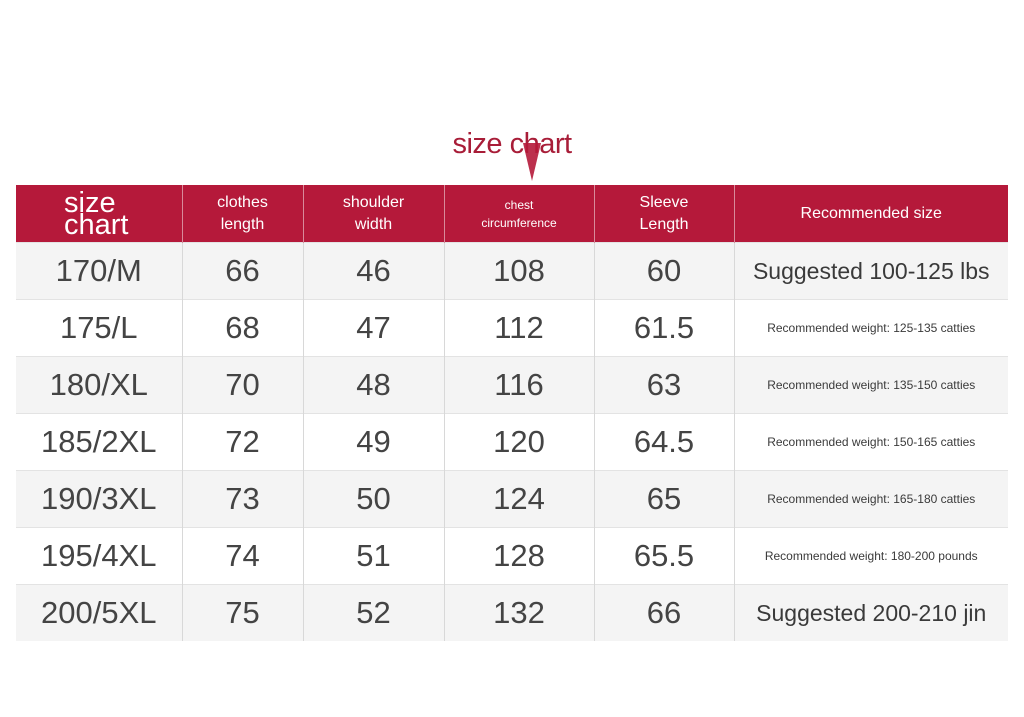 The height and width of the screenshot is (717, 1024). I want to click on recommended-cell: Suggested 200-210 jin, so click(870, 612).